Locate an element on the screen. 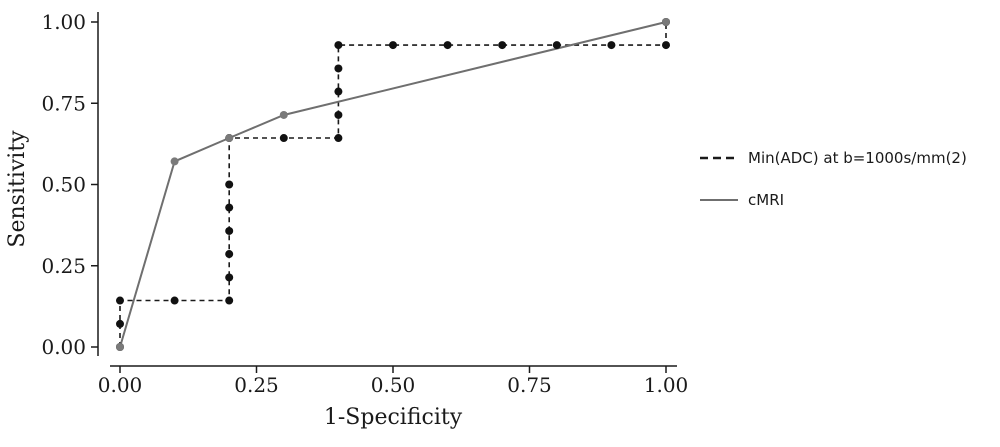  y-tick-label: 0.00 is located at coordinates (63, 347).